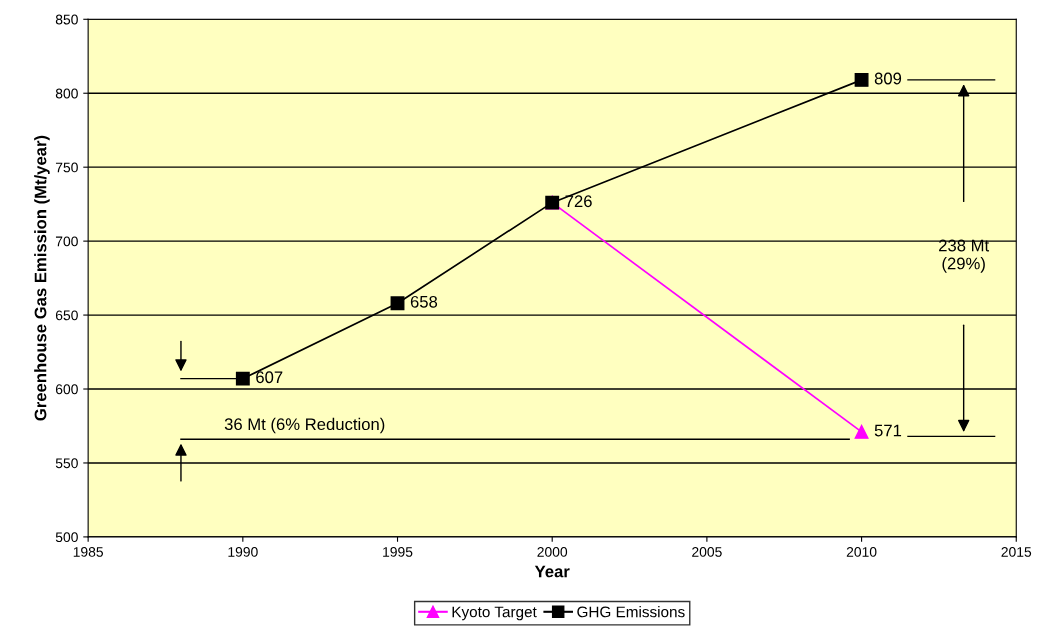 This screenshot has height=643, width=1037. I want to click on ref-line-label: 36 Mt (6% Reduction), so click(304, 425).